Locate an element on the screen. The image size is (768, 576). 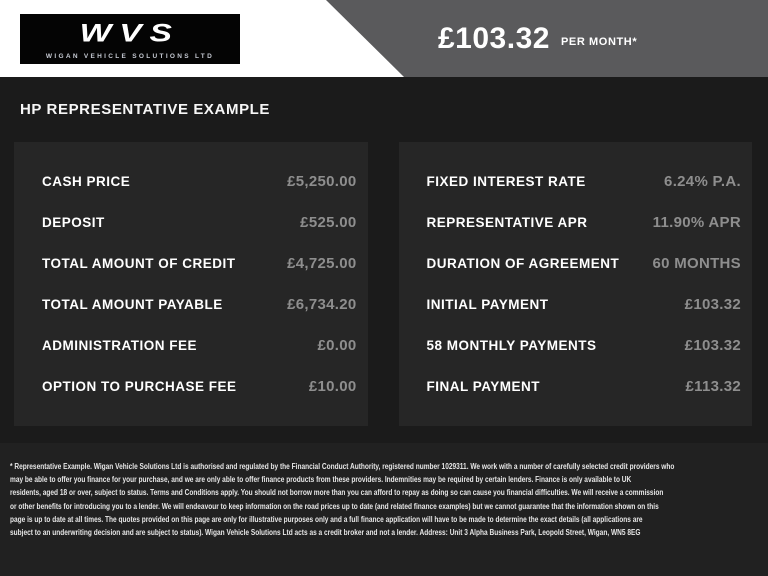
row-value: £113.32 is located at coordinates (713, 386).